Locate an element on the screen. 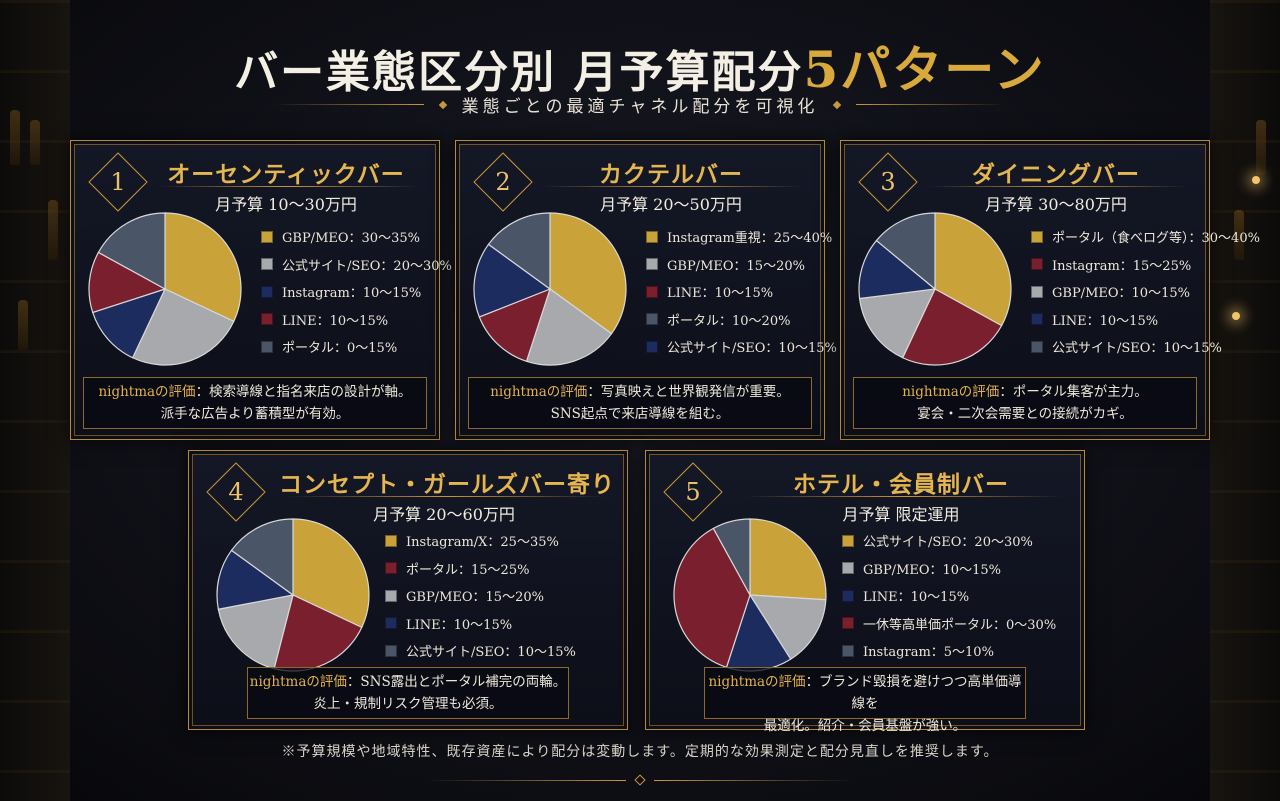 The image size is (1280, 801). footer-ornament is located at coordinates (640, 780).